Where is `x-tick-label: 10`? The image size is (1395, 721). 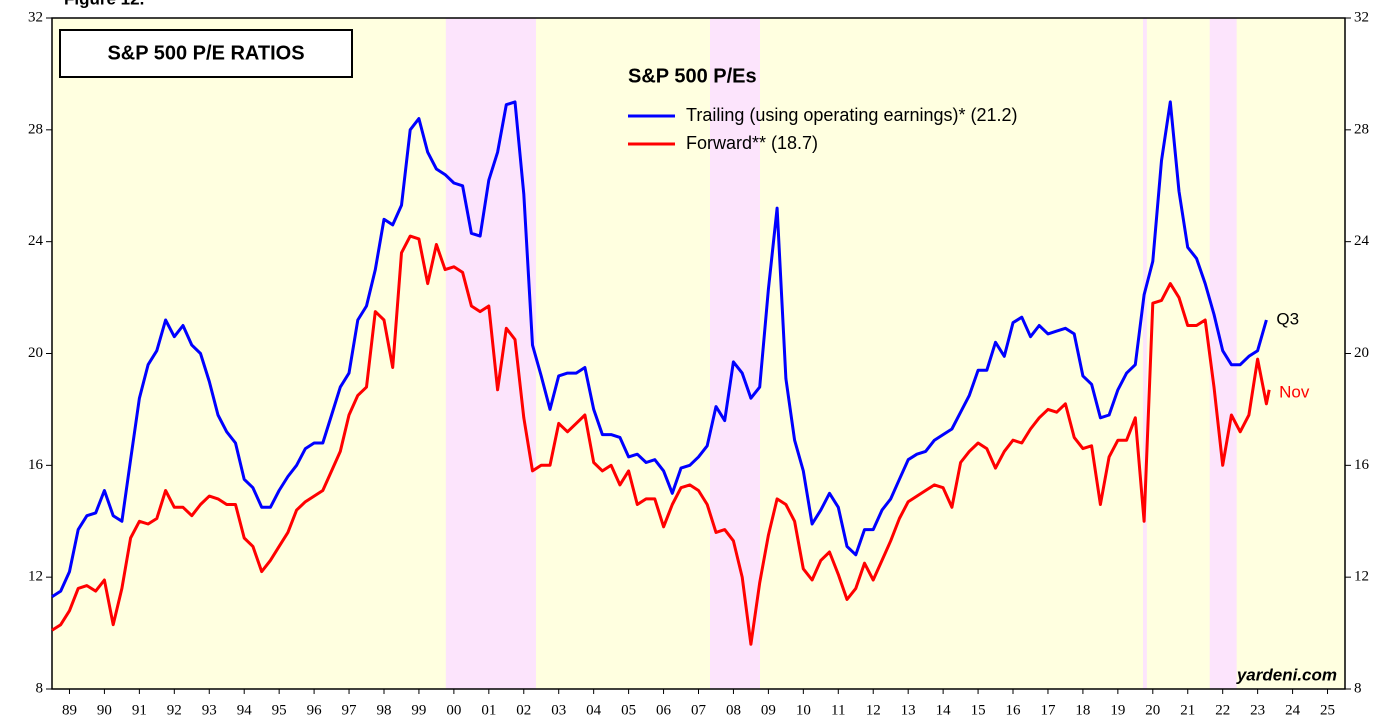 x-tick-label: 10 is located at coordinates (803, 710).